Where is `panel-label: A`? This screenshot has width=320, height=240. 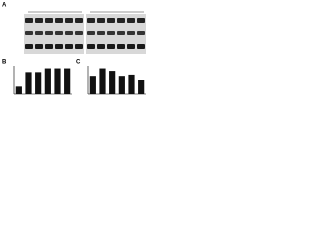
panel-label: A is located at coordinates (4, 6).